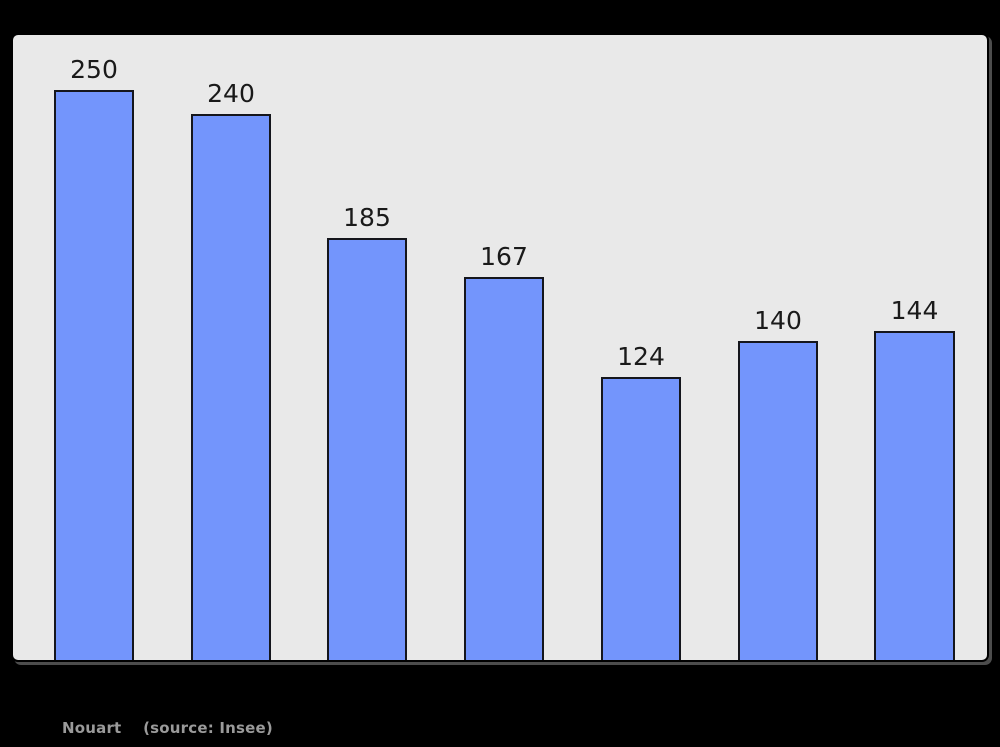 This screenshot has height=747, width=1000. I want to click on bar-value-label: 185, so click(367, 217).